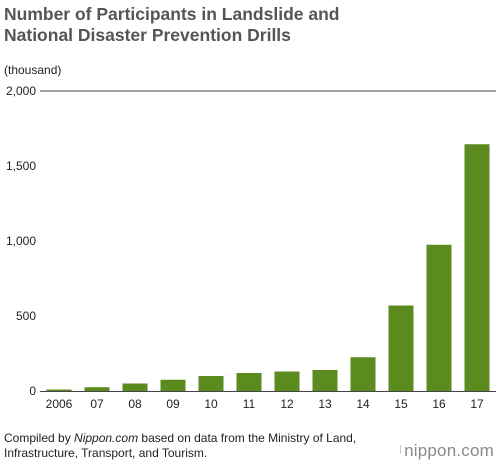  I want to click on y-tick-label: 1,000, so click(21, 241).